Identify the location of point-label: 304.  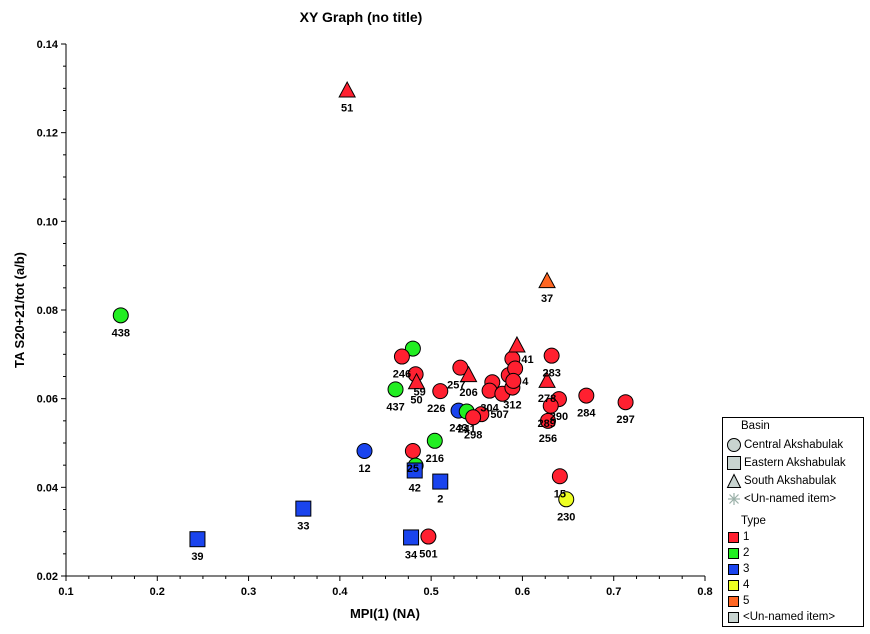
(489, 409).